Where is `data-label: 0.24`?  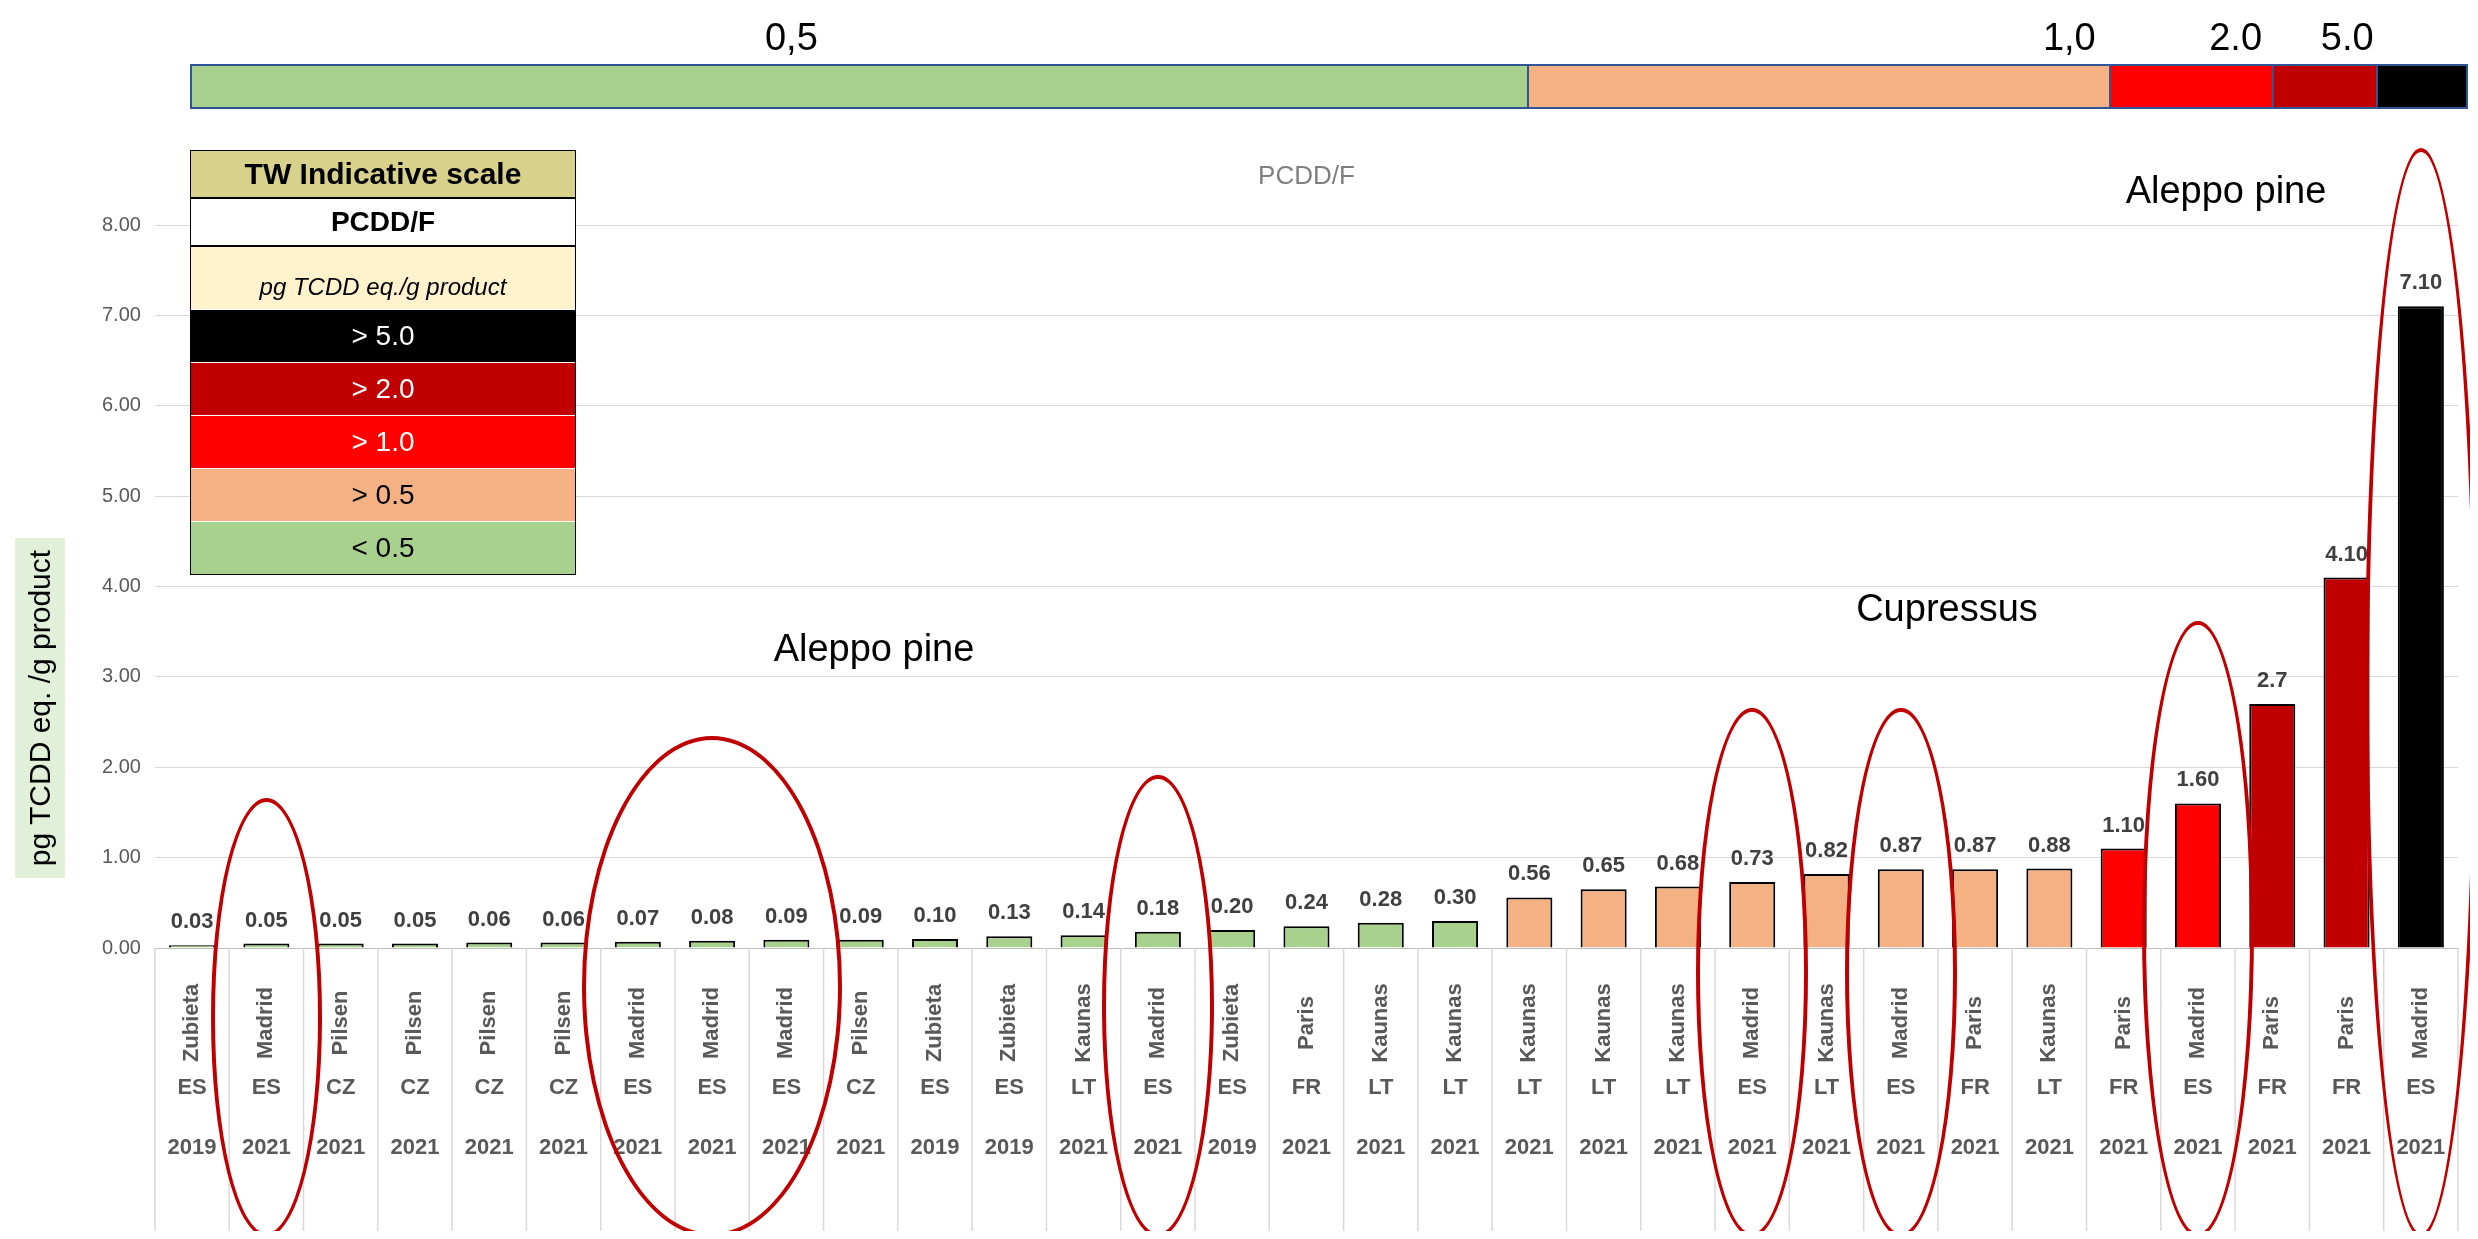
data-label: 0.24 is located at coordinates (1307, 902).